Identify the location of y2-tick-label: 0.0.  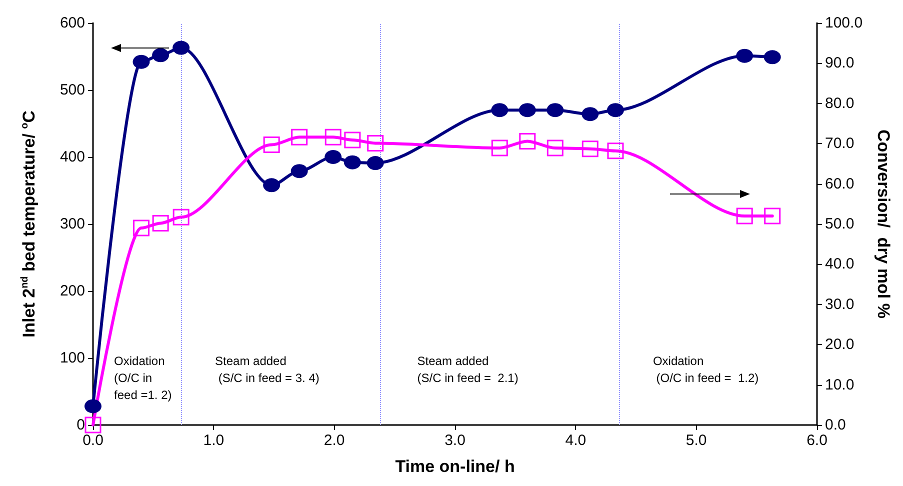
(835, 425).